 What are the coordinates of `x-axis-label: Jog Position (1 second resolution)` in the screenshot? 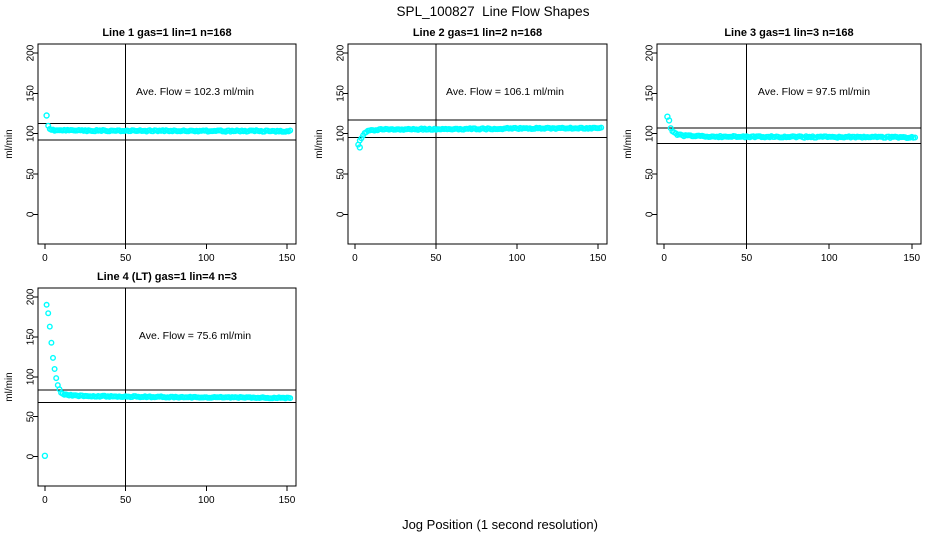 It's located at (500, 524).